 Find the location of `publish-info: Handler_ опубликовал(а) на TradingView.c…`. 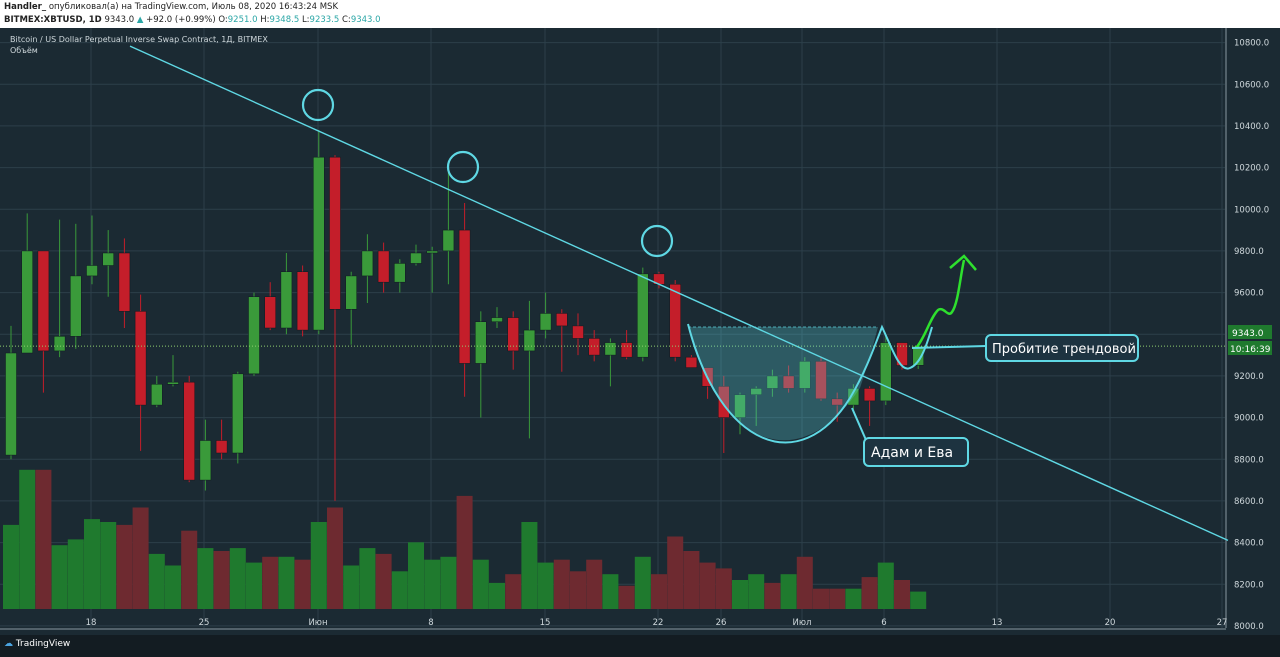

publish-info: Handler_ опубликовал(а) на TradingView.c… is located at coordinates (171, 7).